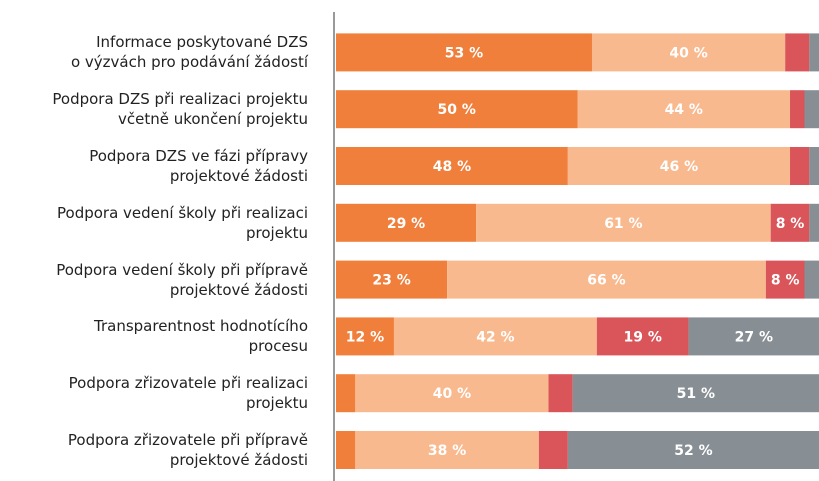 The height and width of the screenshot is (481, 819). I want to click on value-label: 12 %, so click(365, 337).